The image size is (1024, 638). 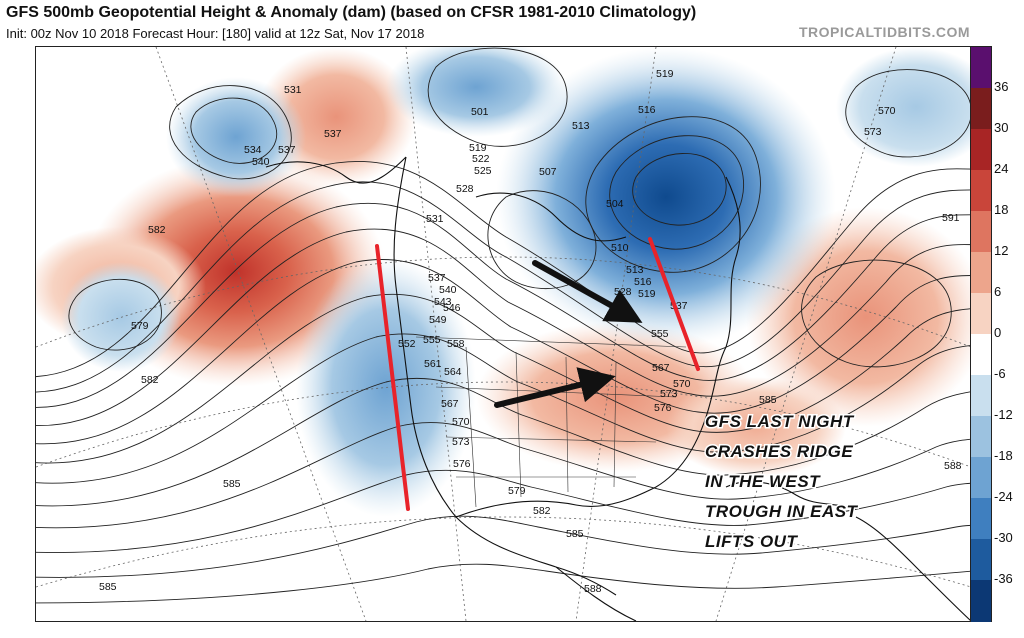 I want to click on colorbar-tick-label: -30, so click(x=1003, y=537).